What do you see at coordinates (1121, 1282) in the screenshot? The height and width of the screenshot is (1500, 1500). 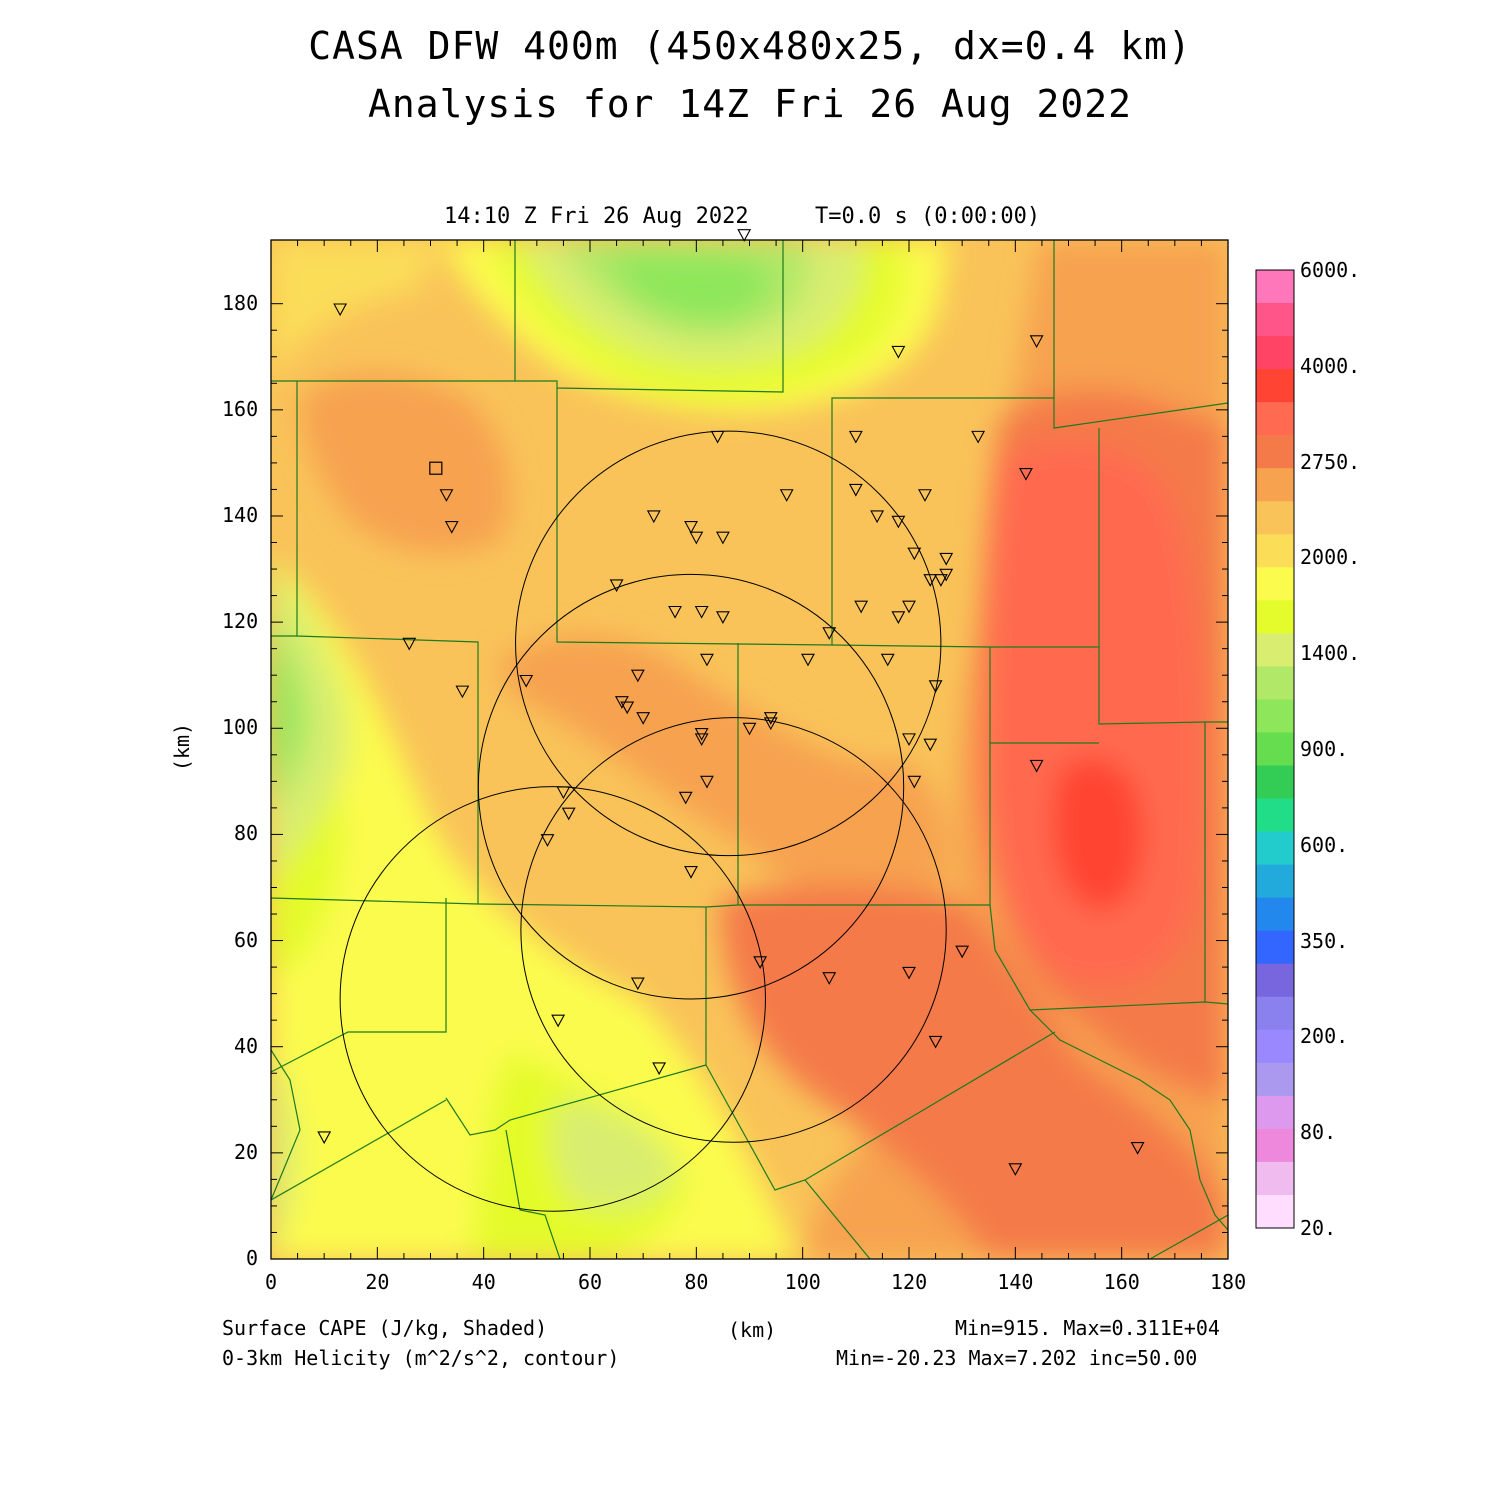 I see `x-tick-label: 160` at bounding box center [1121, 1282].